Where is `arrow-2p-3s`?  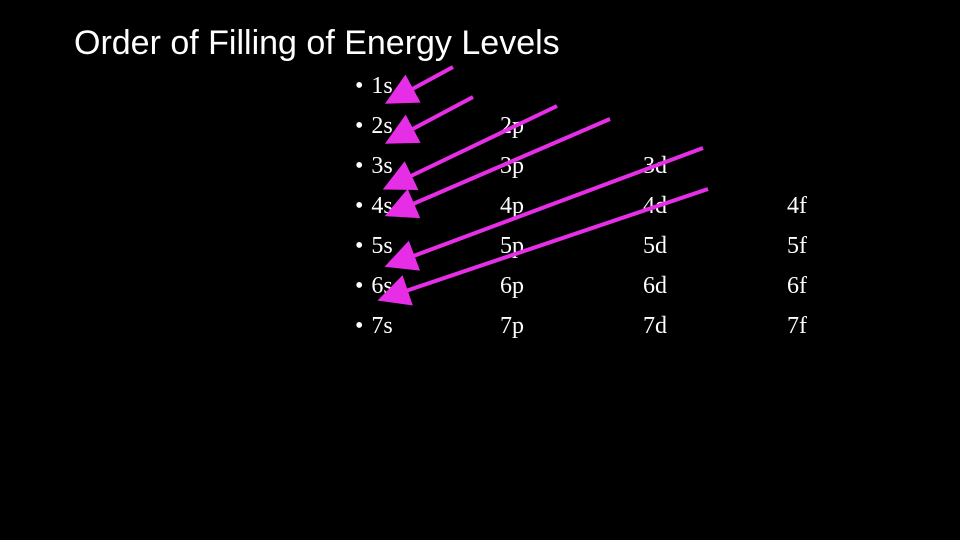
arrow-2p-3s is located at coordinates (429, 119).